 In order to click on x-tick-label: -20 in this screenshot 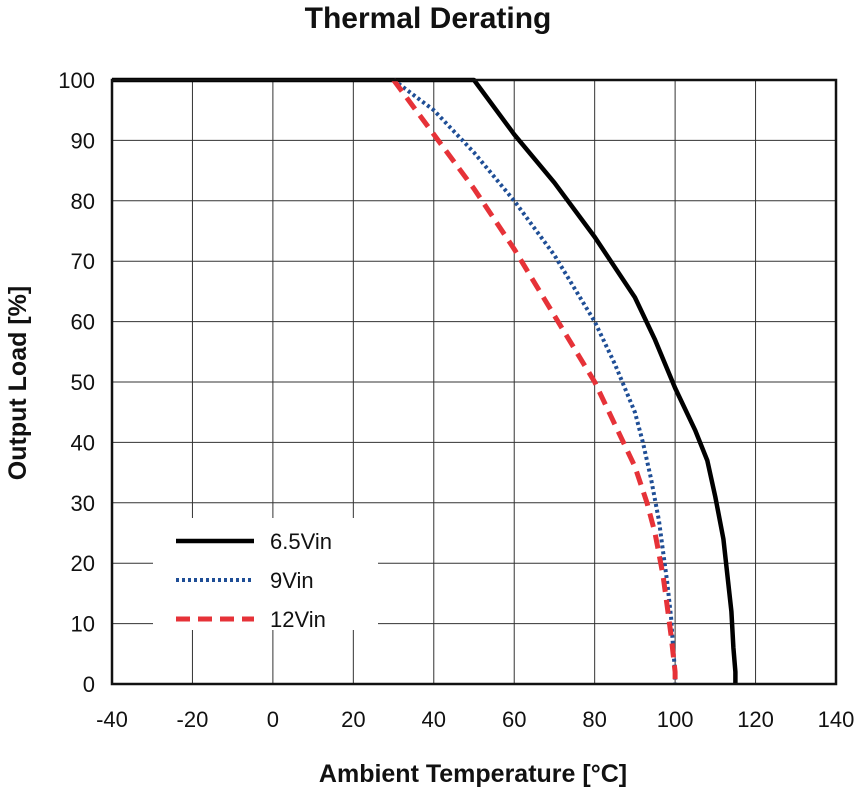, I will do `click(193, 719)`.